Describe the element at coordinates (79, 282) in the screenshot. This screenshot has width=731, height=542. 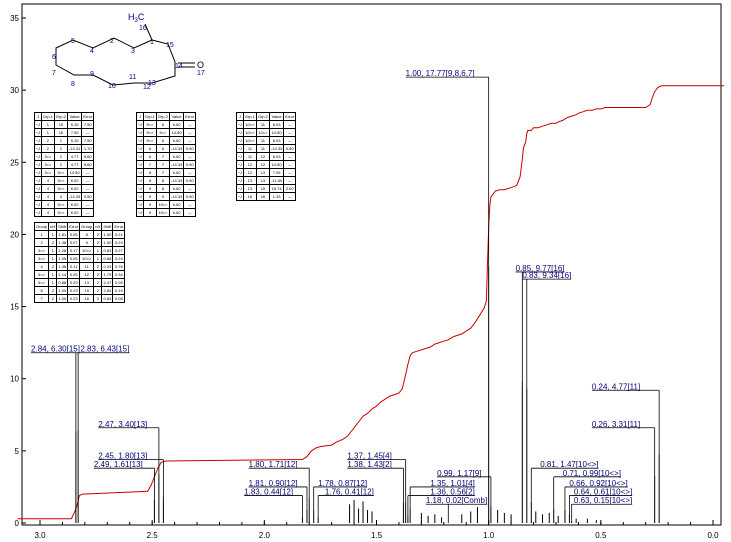
I see `table-row: 5<> 1 0.88 0.29 13 2 2.47 0.05` at that location.